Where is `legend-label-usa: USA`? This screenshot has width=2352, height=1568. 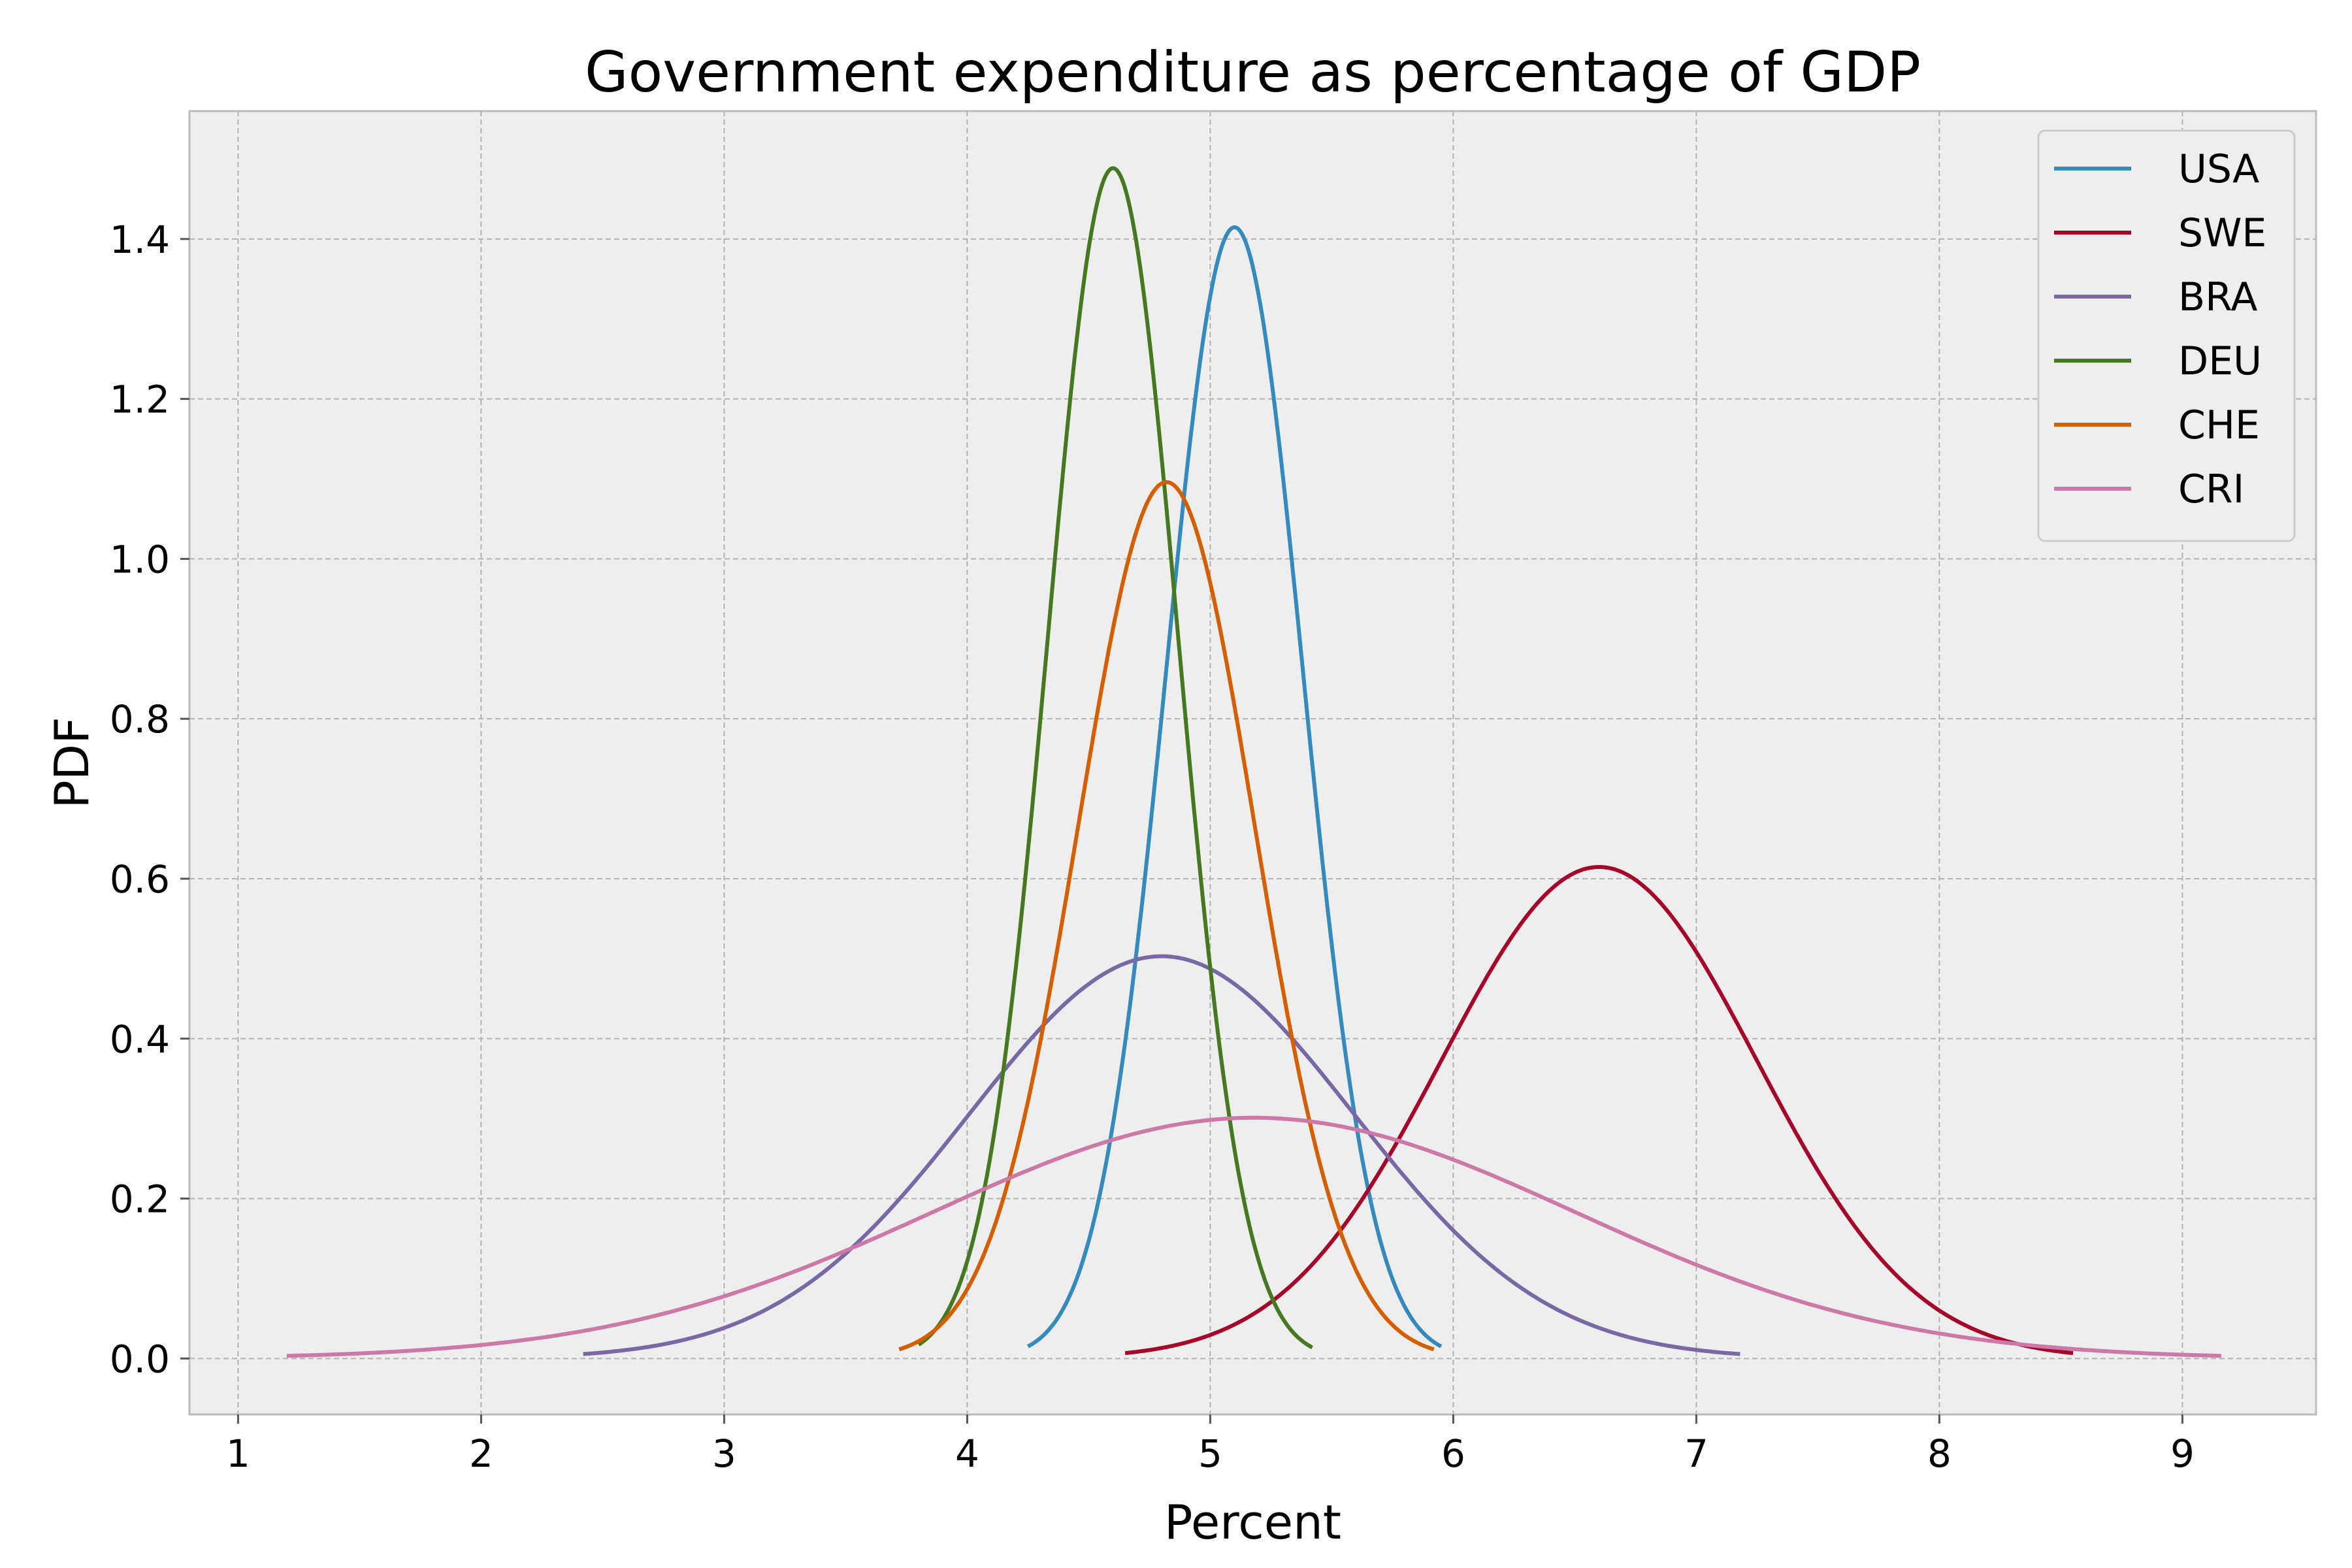
legend-label-usa: USA is located at coordinates (2218, 169).